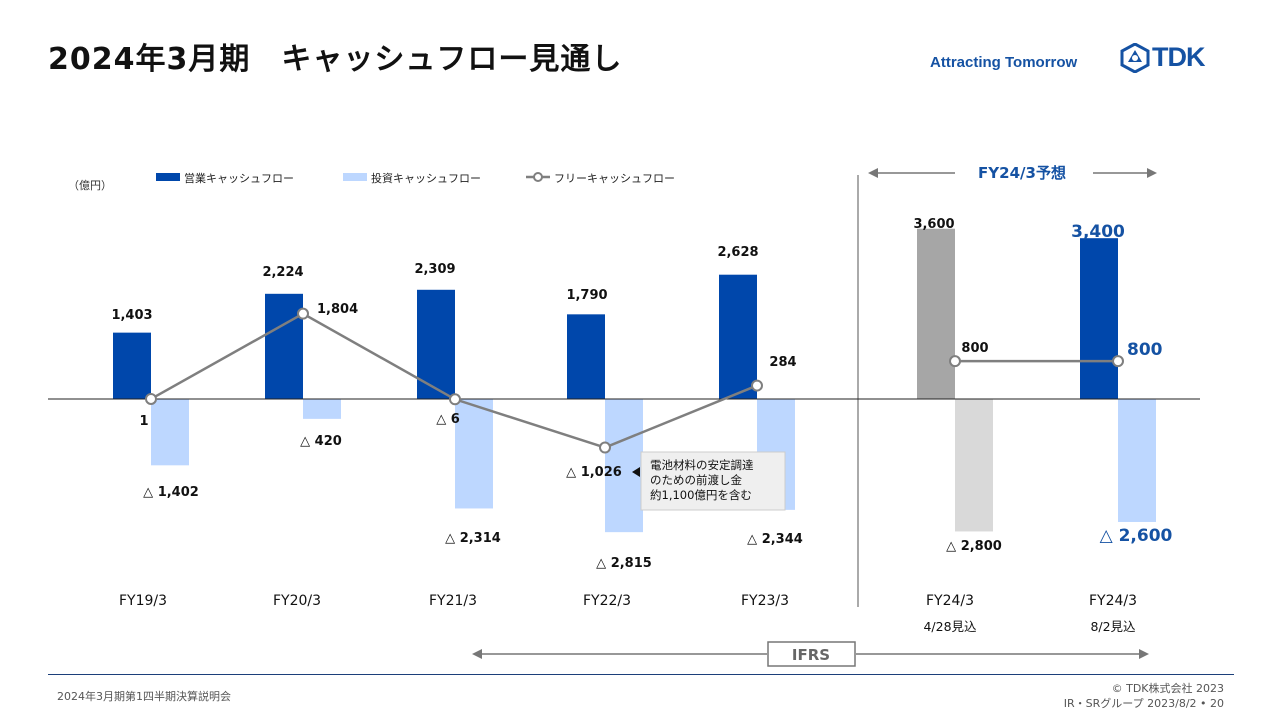  I want to click on operating-label: 3,600, so click(933, 224).